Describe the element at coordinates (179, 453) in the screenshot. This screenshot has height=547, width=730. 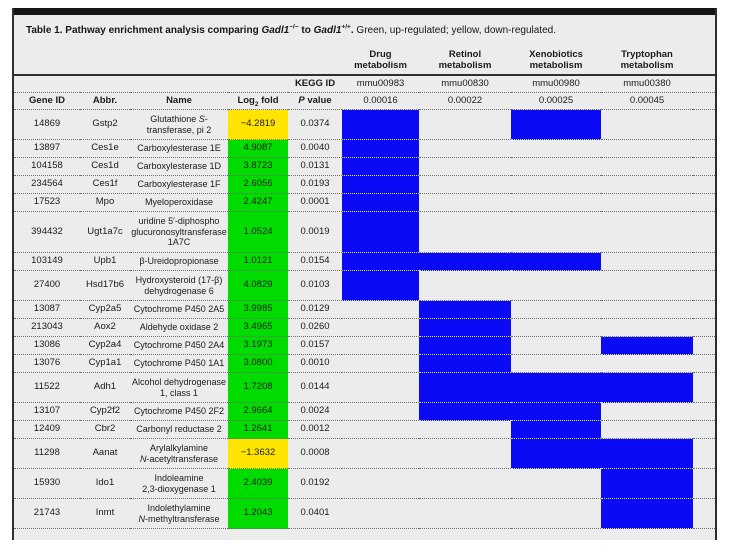
I see `name-cell: Arylalkylamine N-acetyltransferase` at that location.